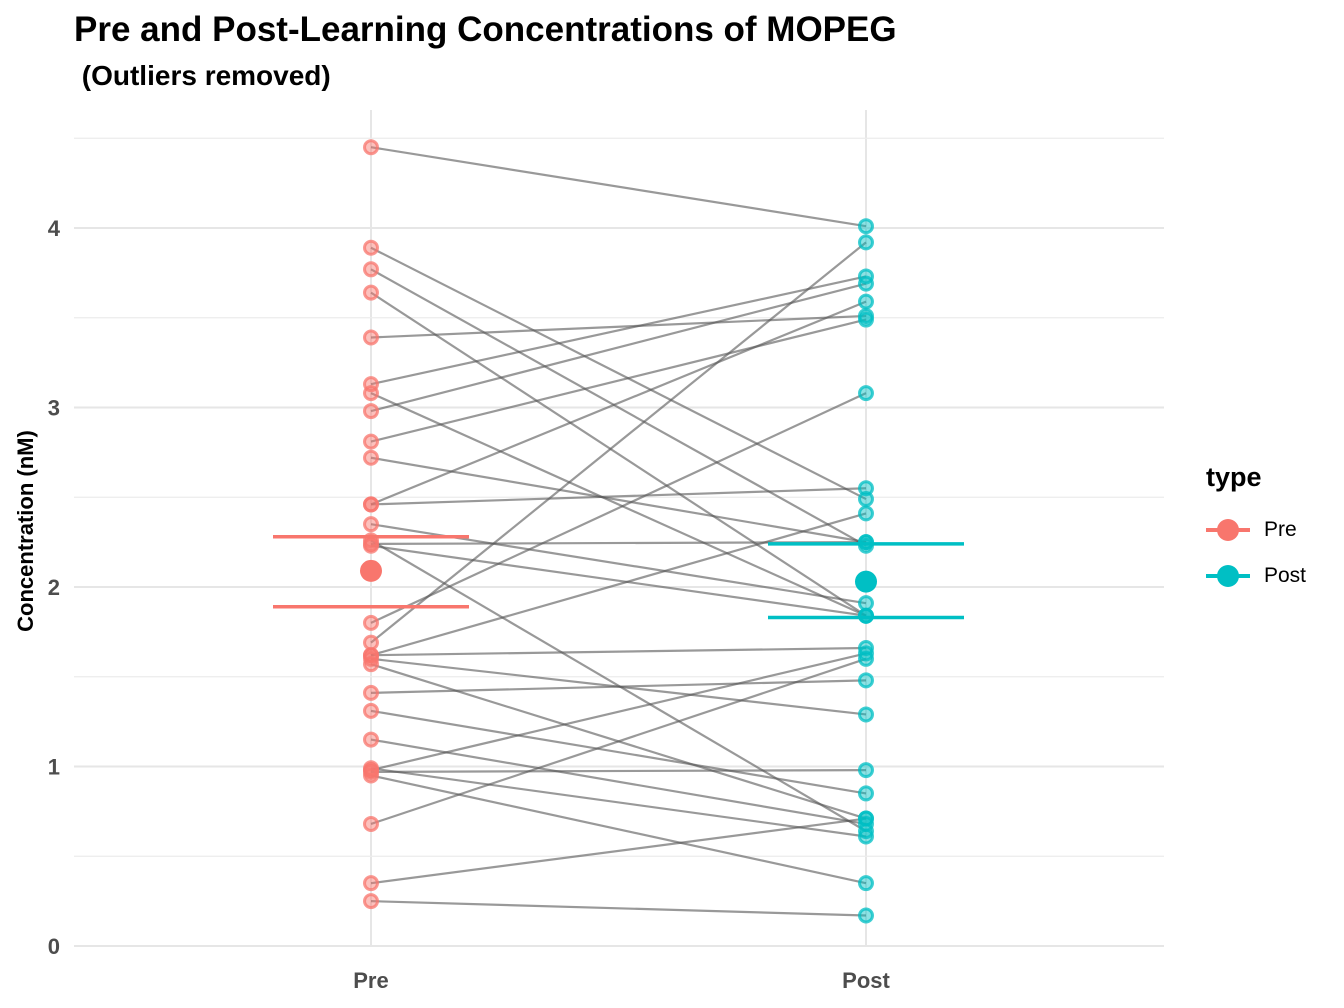 Image resolution: width=1344 pixels, height=1008 pixels. I want to click on y-tick-label: 3, so click(54, 408).